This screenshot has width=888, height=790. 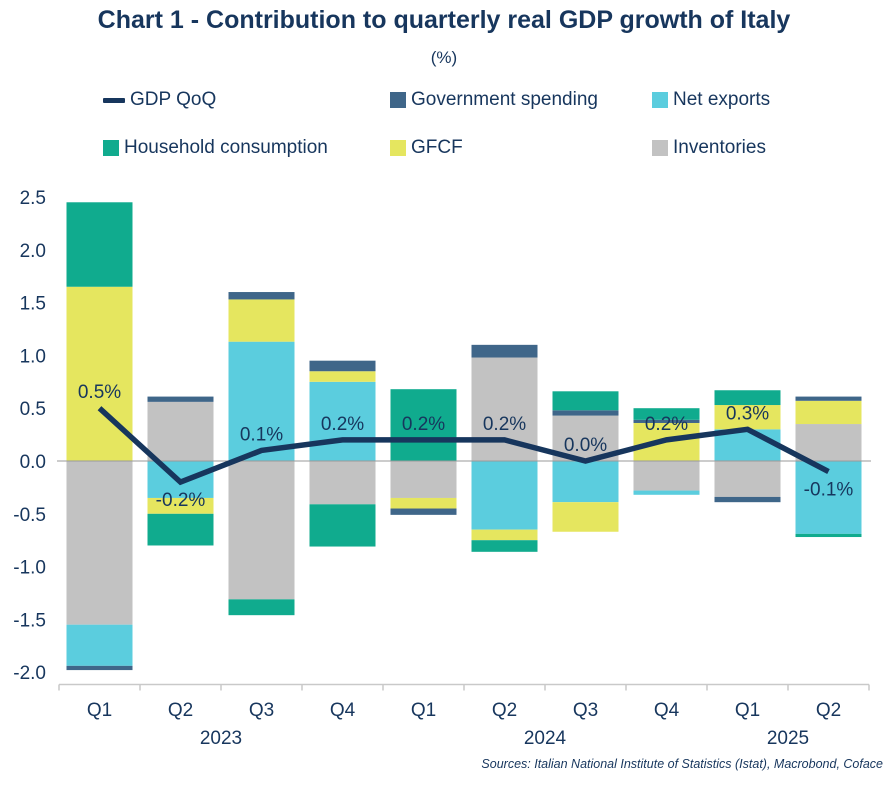 I want to click on legend-label: Government spending, so click(x=504, y=99).